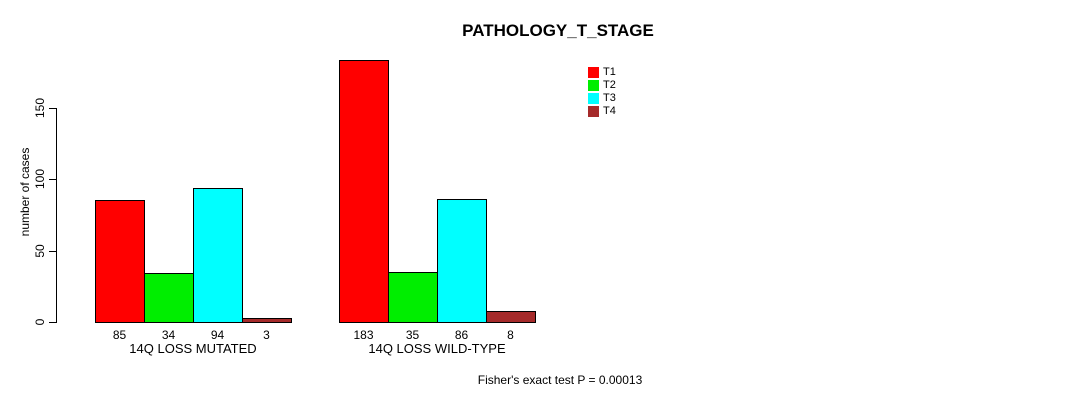 Image resolution: width=1090 pixels, height=400 pixels. What do you see at coordinates (40, 322) in the screenshot?
I see `y-tick-label: 0` at bounding box center [40, 322].